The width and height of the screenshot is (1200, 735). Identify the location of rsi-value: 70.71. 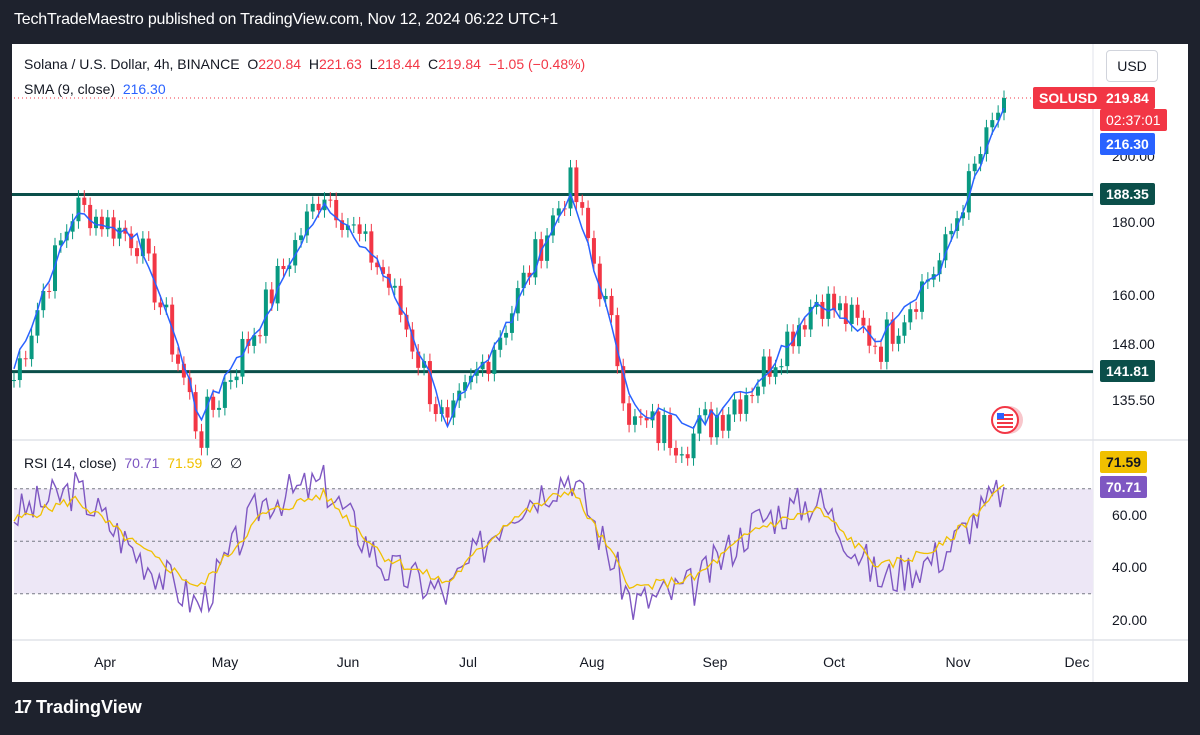
(142, 463).